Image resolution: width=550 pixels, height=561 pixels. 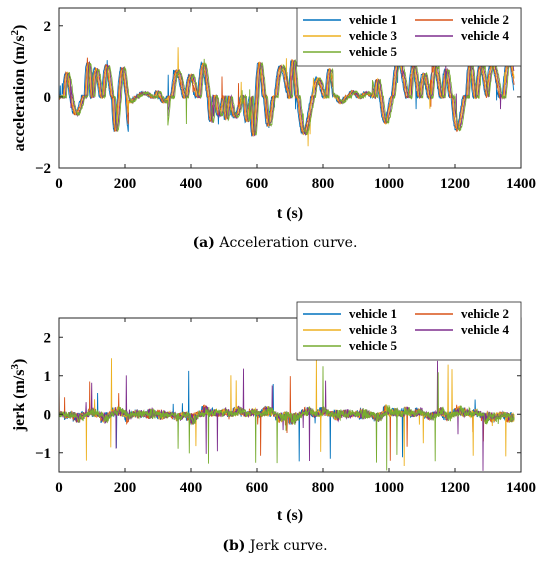 What do you see at coordinates (43, 169) in the screenshot?
I see `y-tick-label: −2` at bounding box center [43, 169].